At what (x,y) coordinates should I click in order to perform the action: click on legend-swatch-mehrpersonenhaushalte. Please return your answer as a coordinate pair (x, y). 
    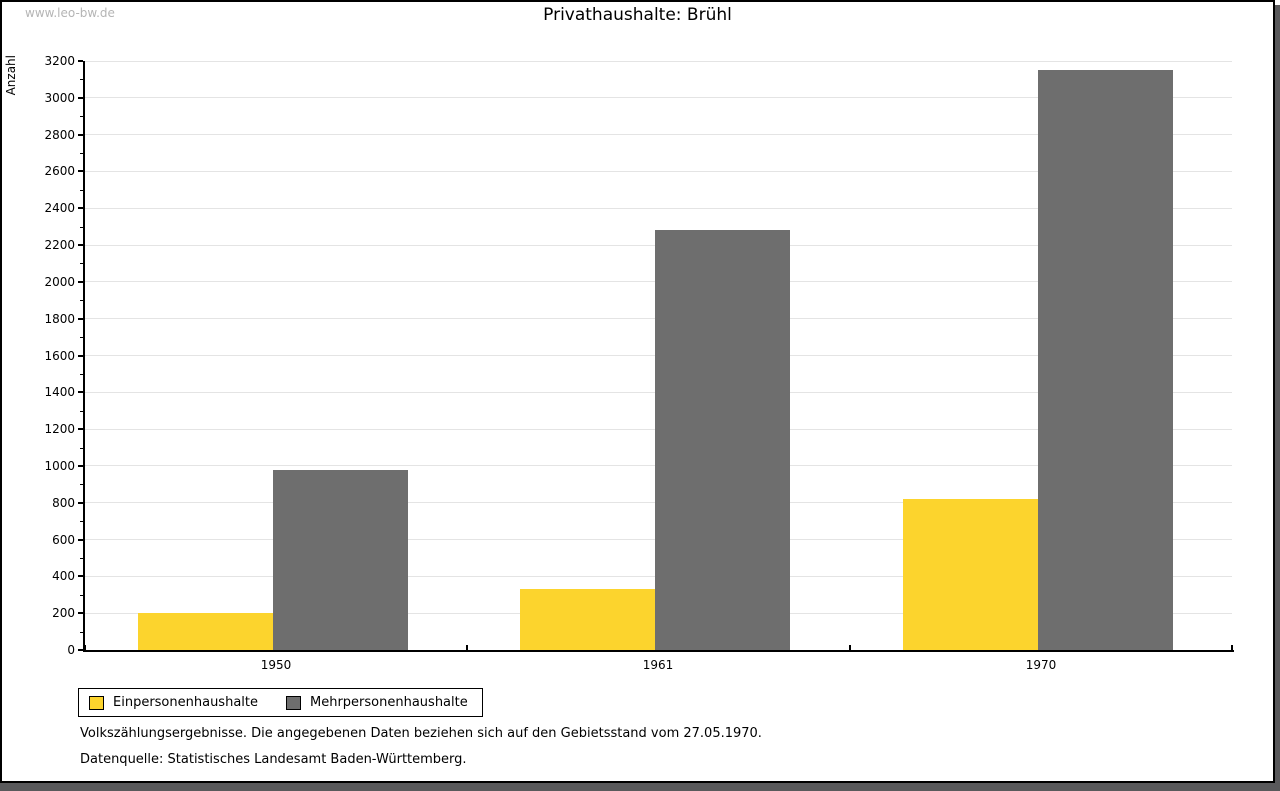
    Looking at the image, I should click on (293, 702).